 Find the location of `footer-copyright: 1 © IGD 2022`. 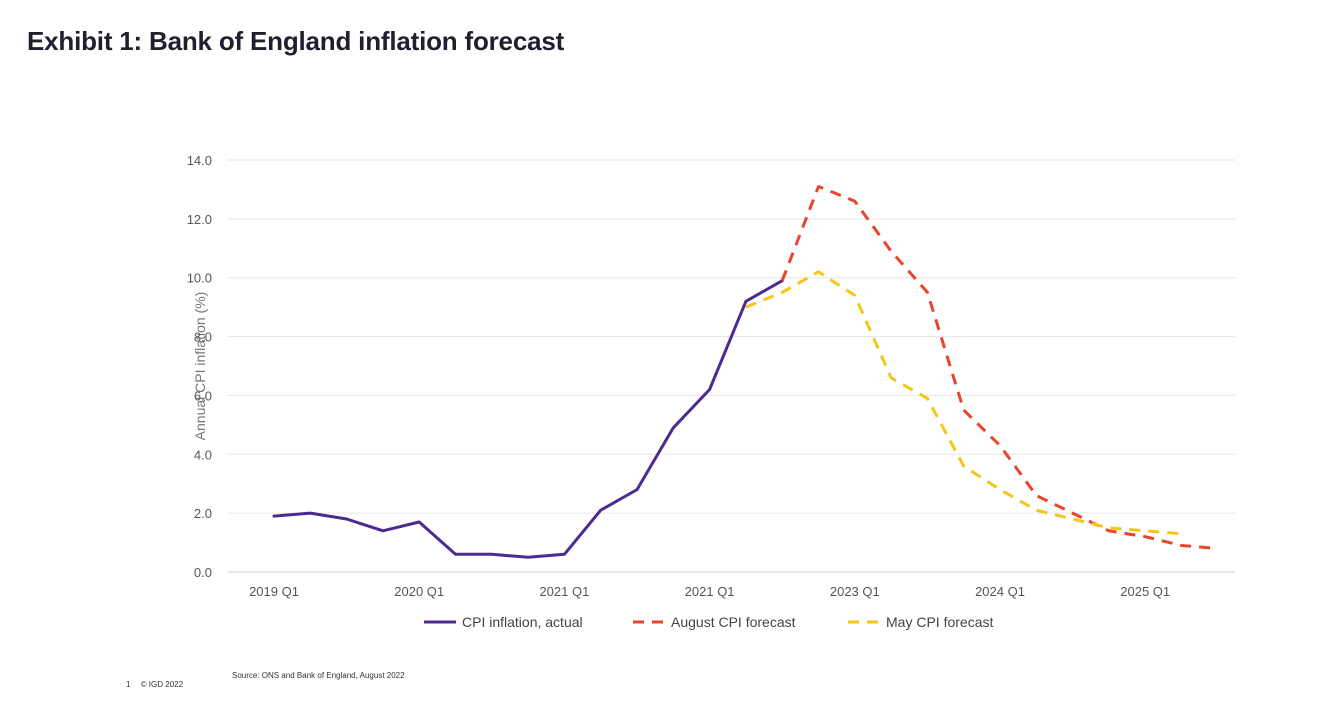

footer-copyright: 1 © IGD 2022 is located at coordinates (158, 684).